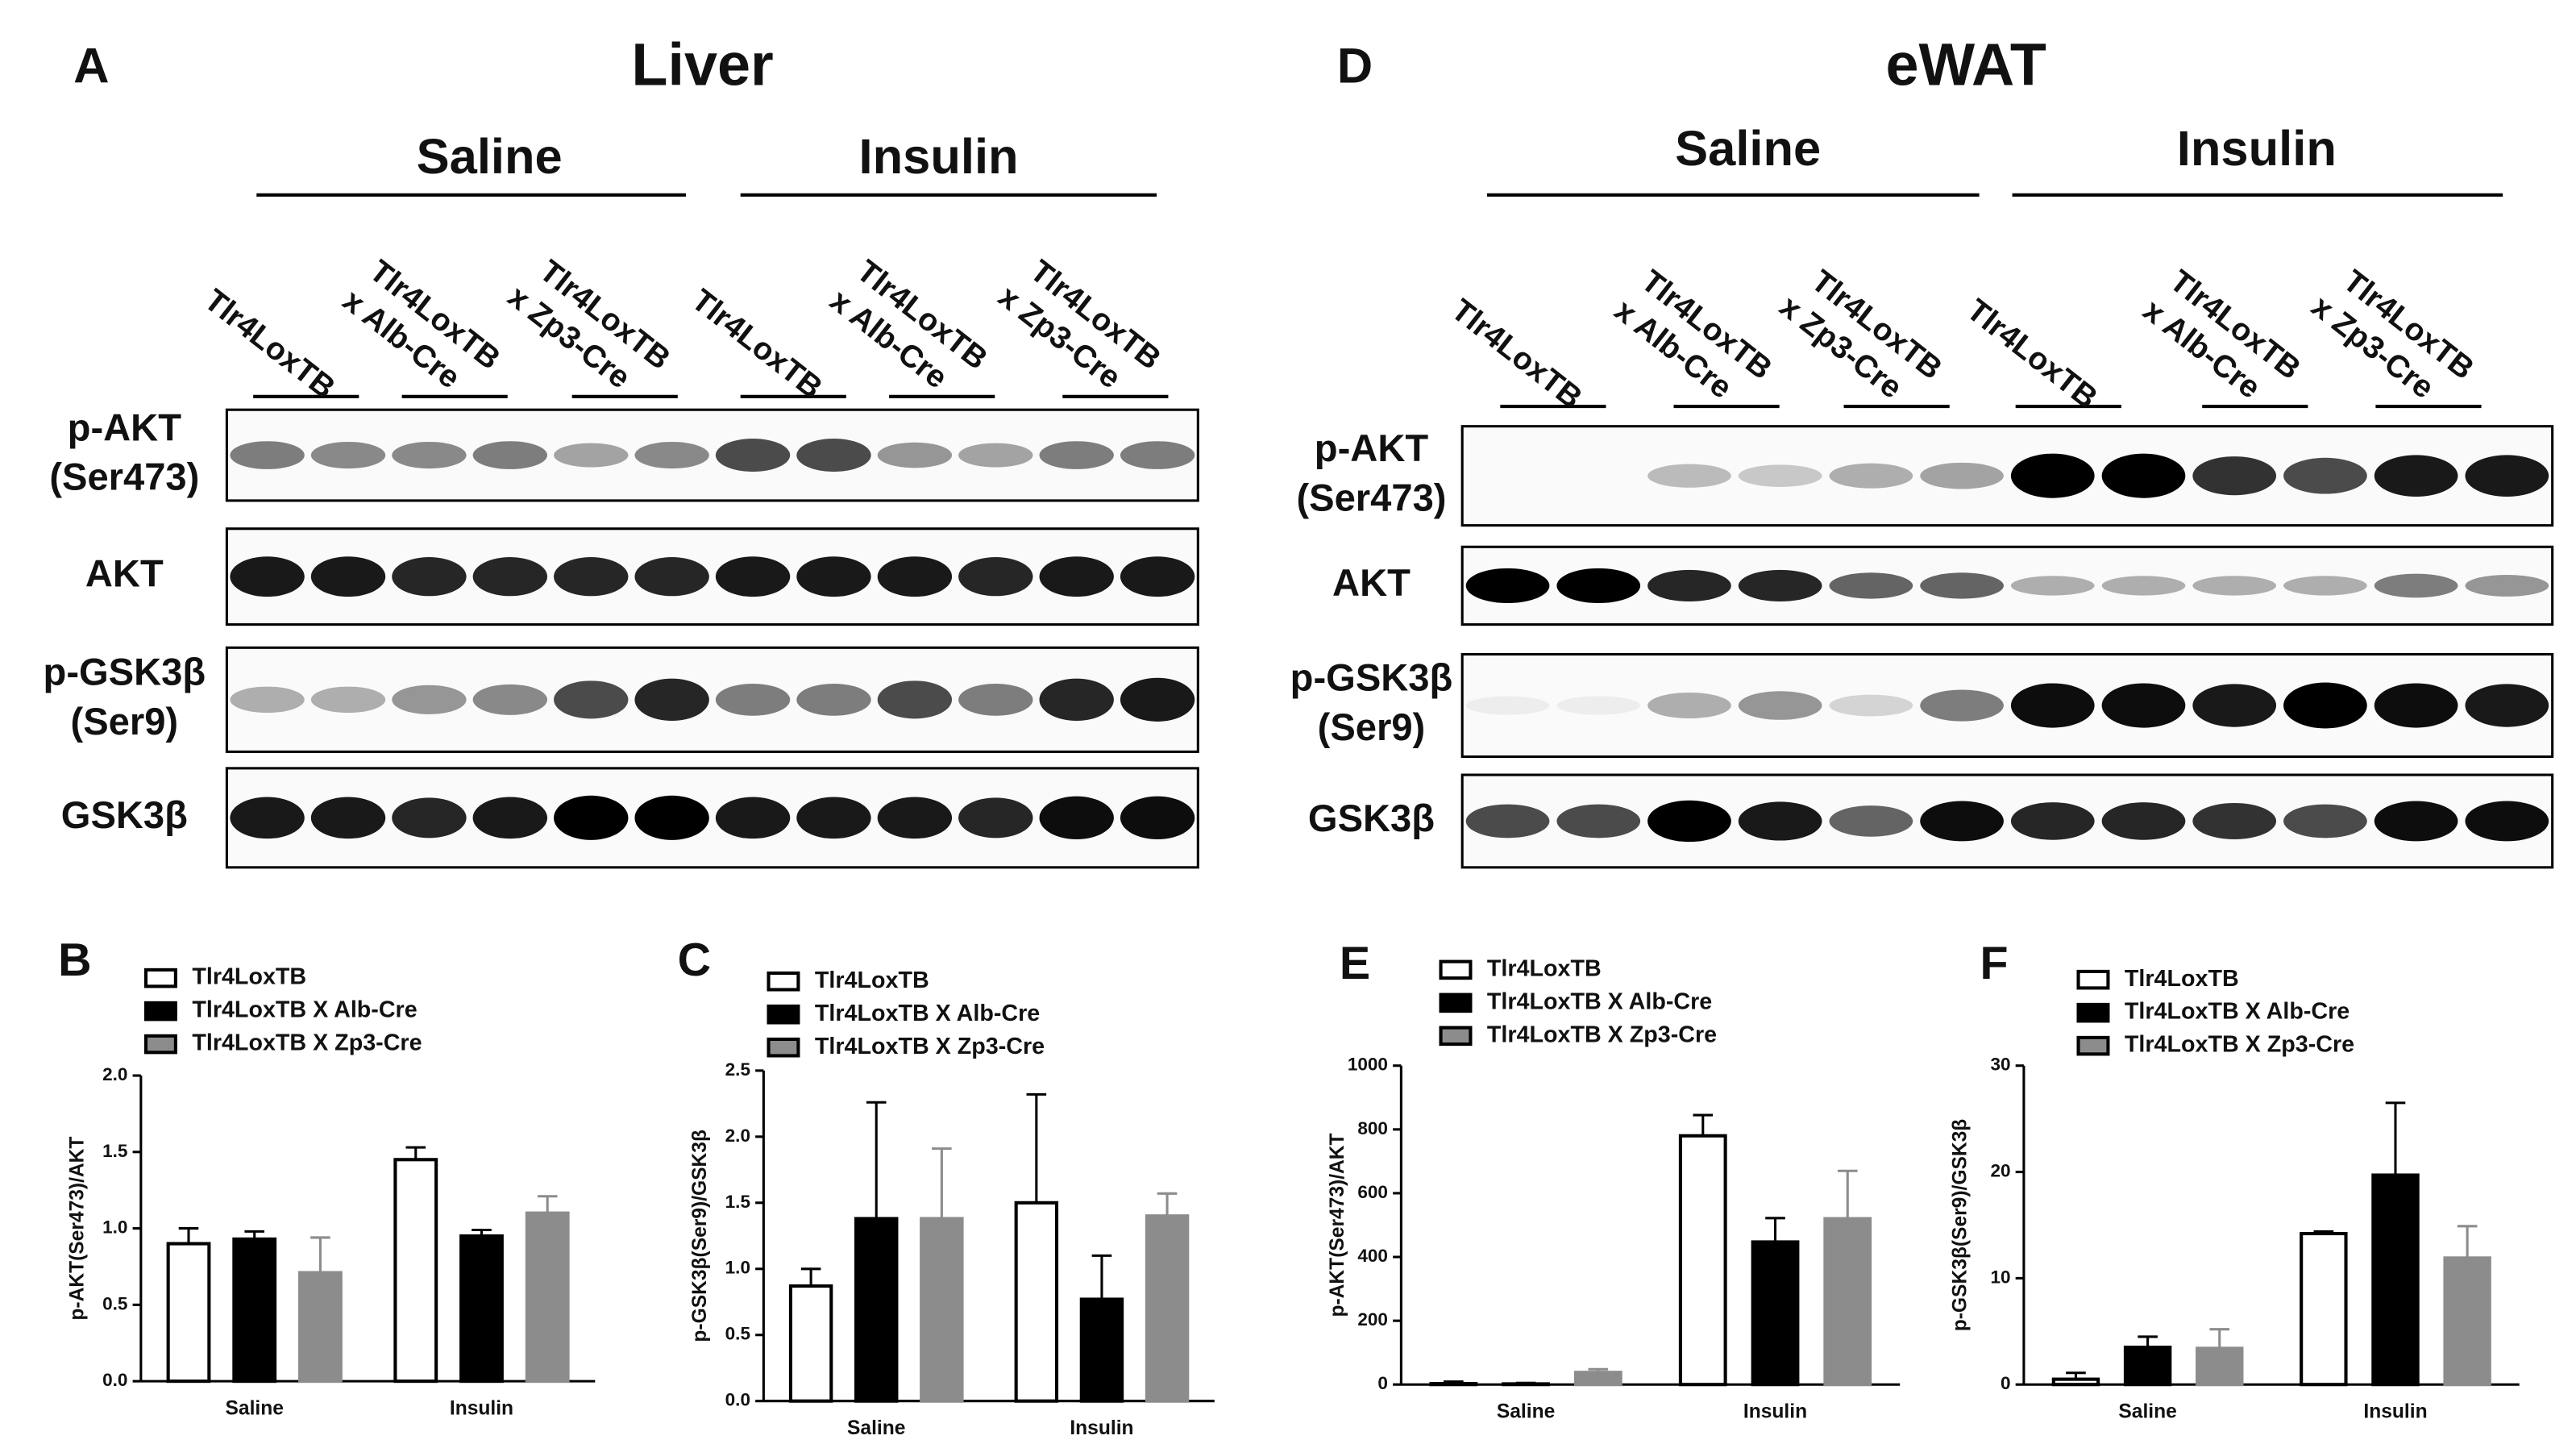 The image size is (2576, 1444). What do you see at coordinates (737, 1069) in the screenshot?
I see `y-tick-label: 2.5` at bounding box center [737, 1069].